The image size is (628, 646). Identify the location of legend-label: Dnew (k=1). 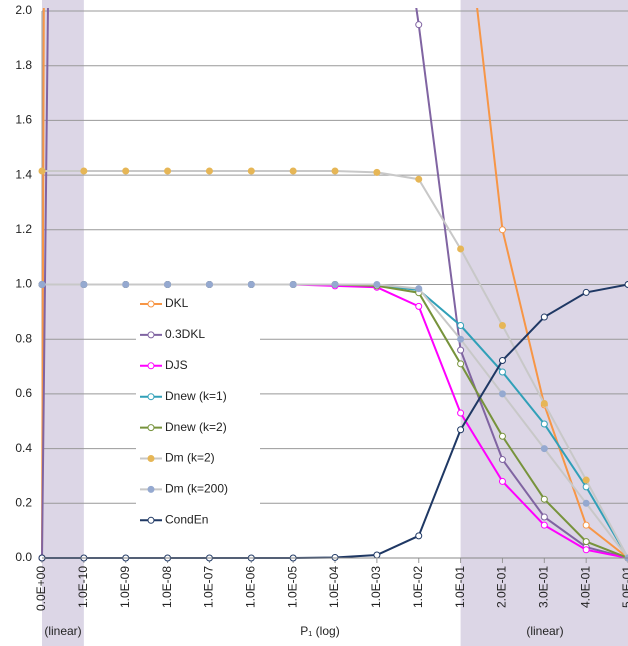
(196, 396).